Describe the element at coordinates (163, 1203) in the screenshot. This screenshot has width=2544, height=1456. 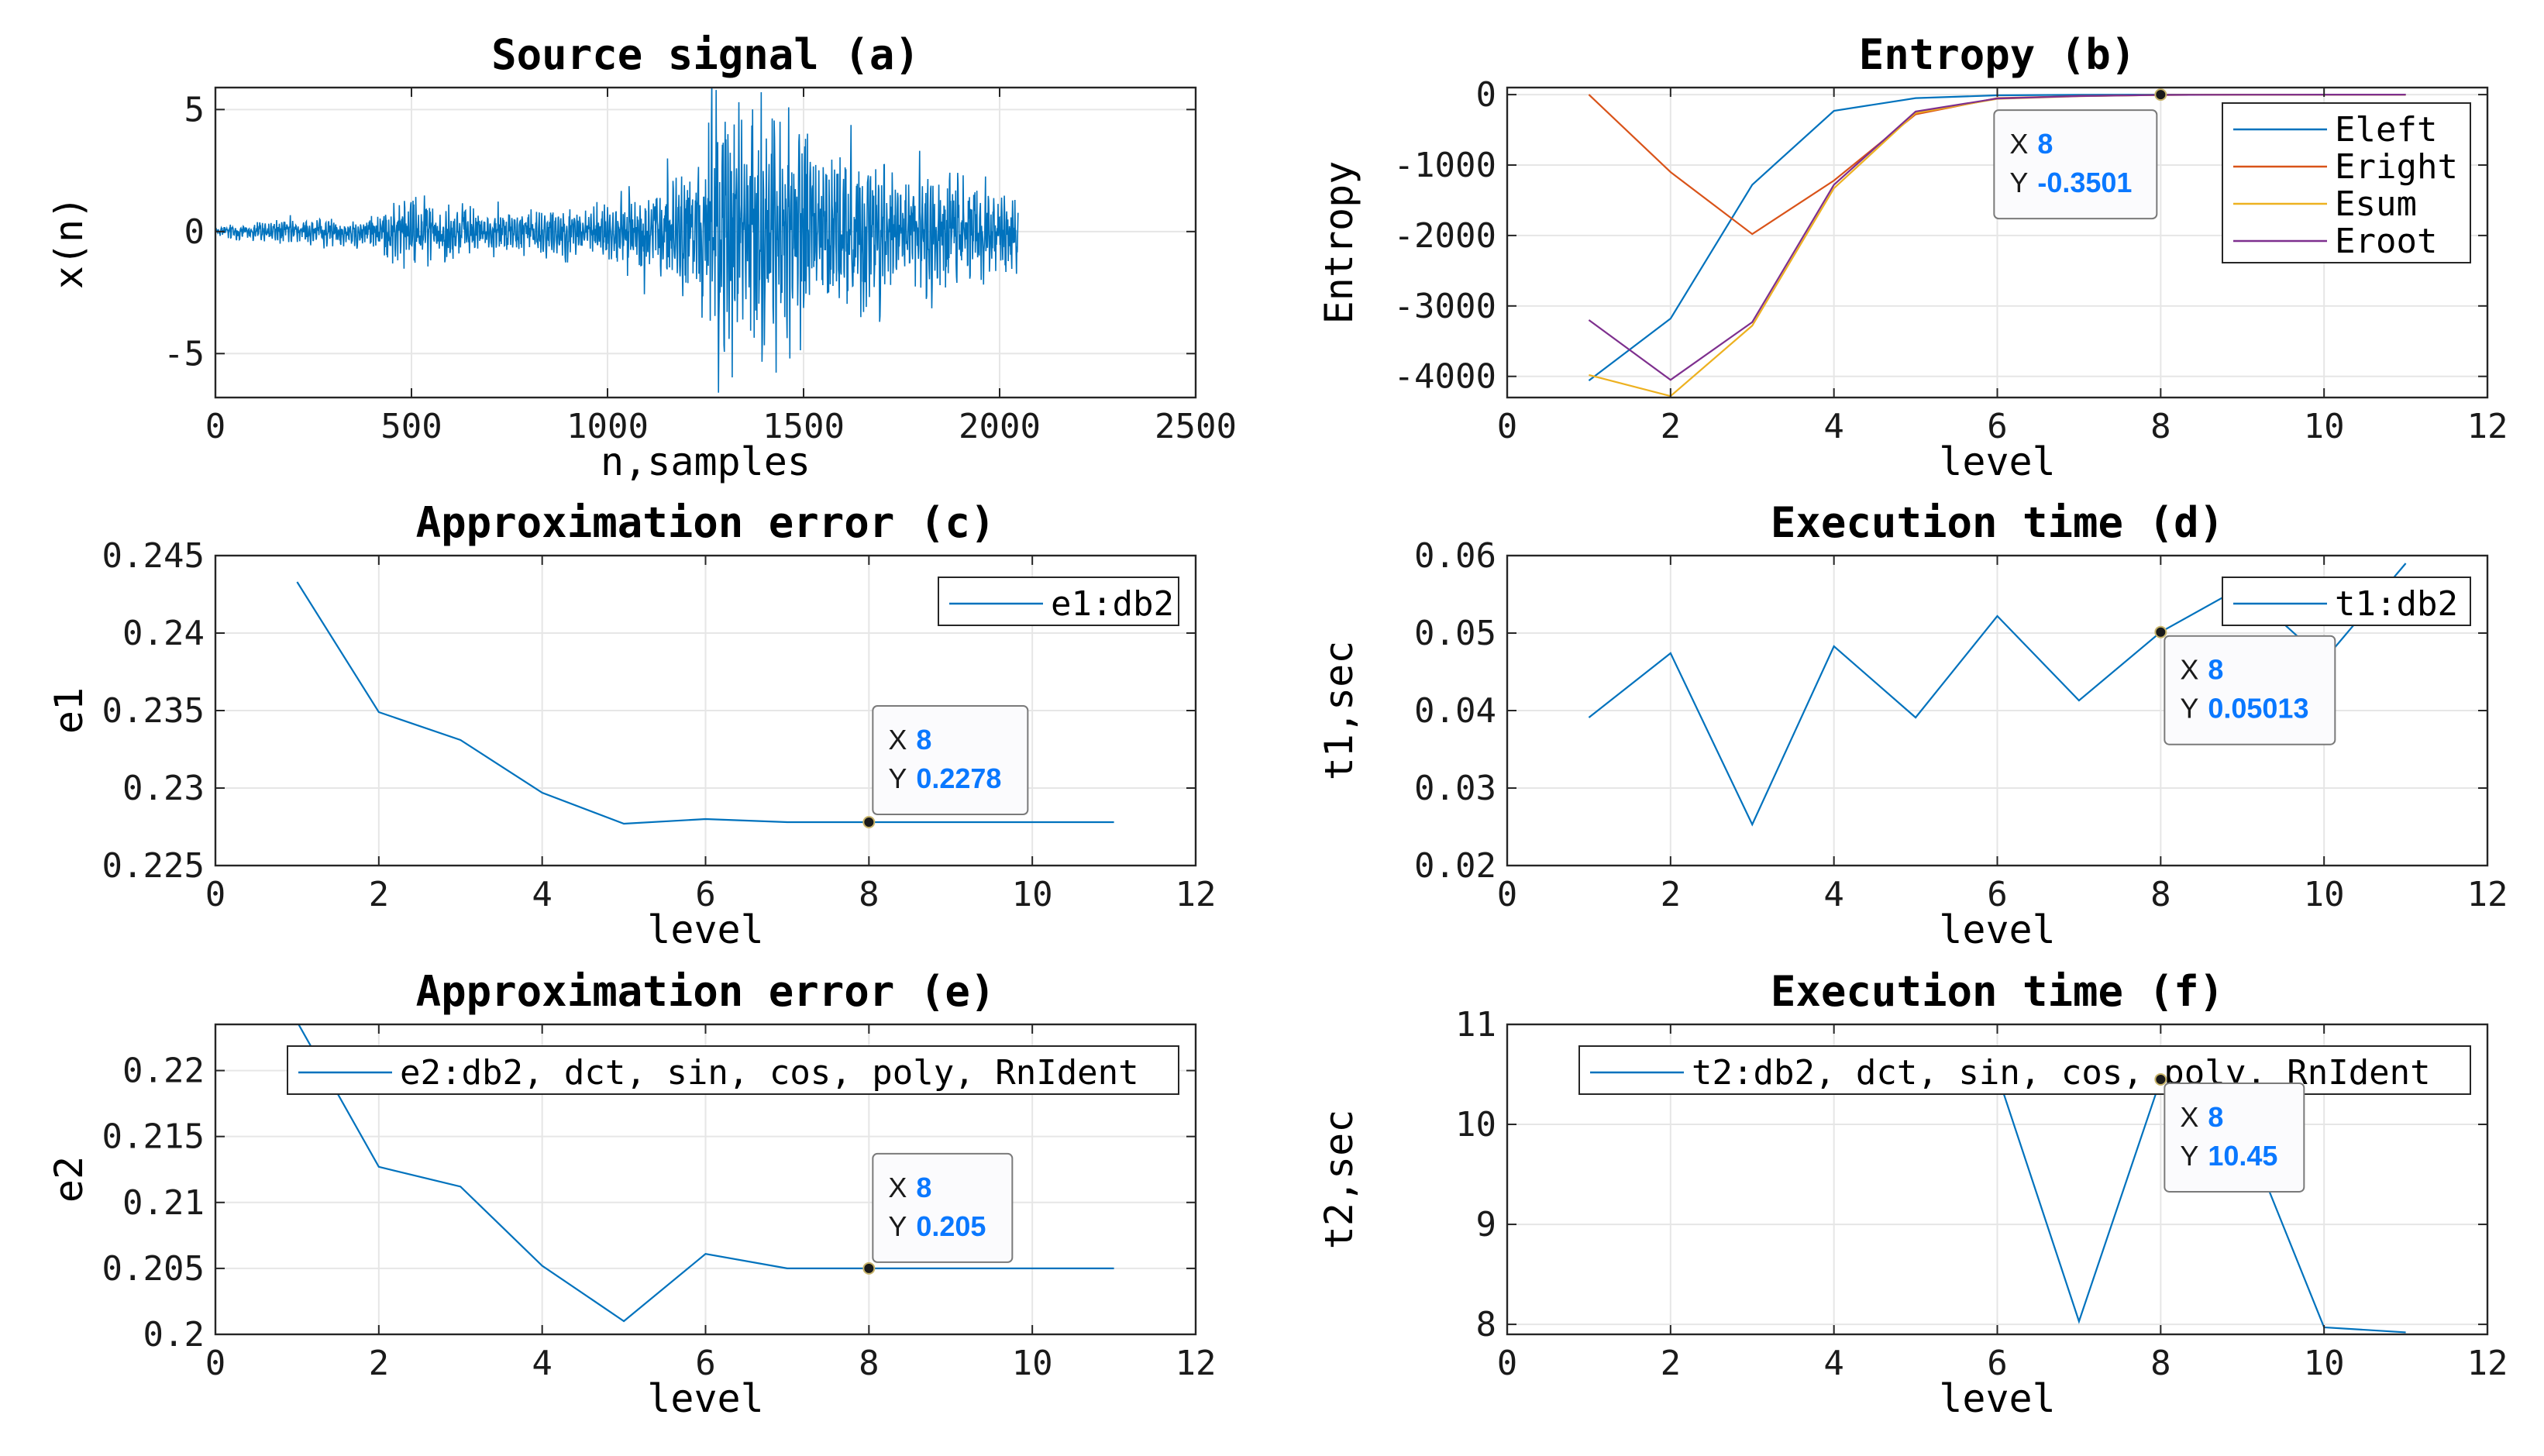
I see `y-tick-label: 0.21` at that location.